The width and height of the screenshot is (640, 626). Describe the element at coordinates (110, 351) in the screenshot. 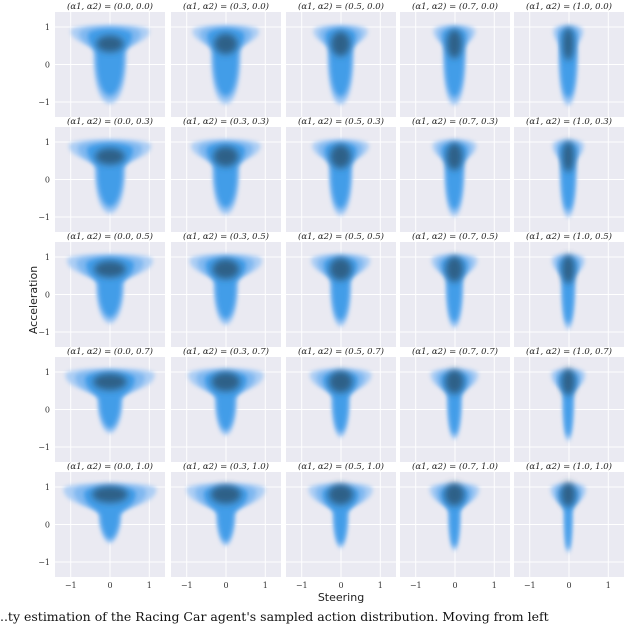

I see `panel-title: (α1, α2) = (0.0, 0.7)` at that location.